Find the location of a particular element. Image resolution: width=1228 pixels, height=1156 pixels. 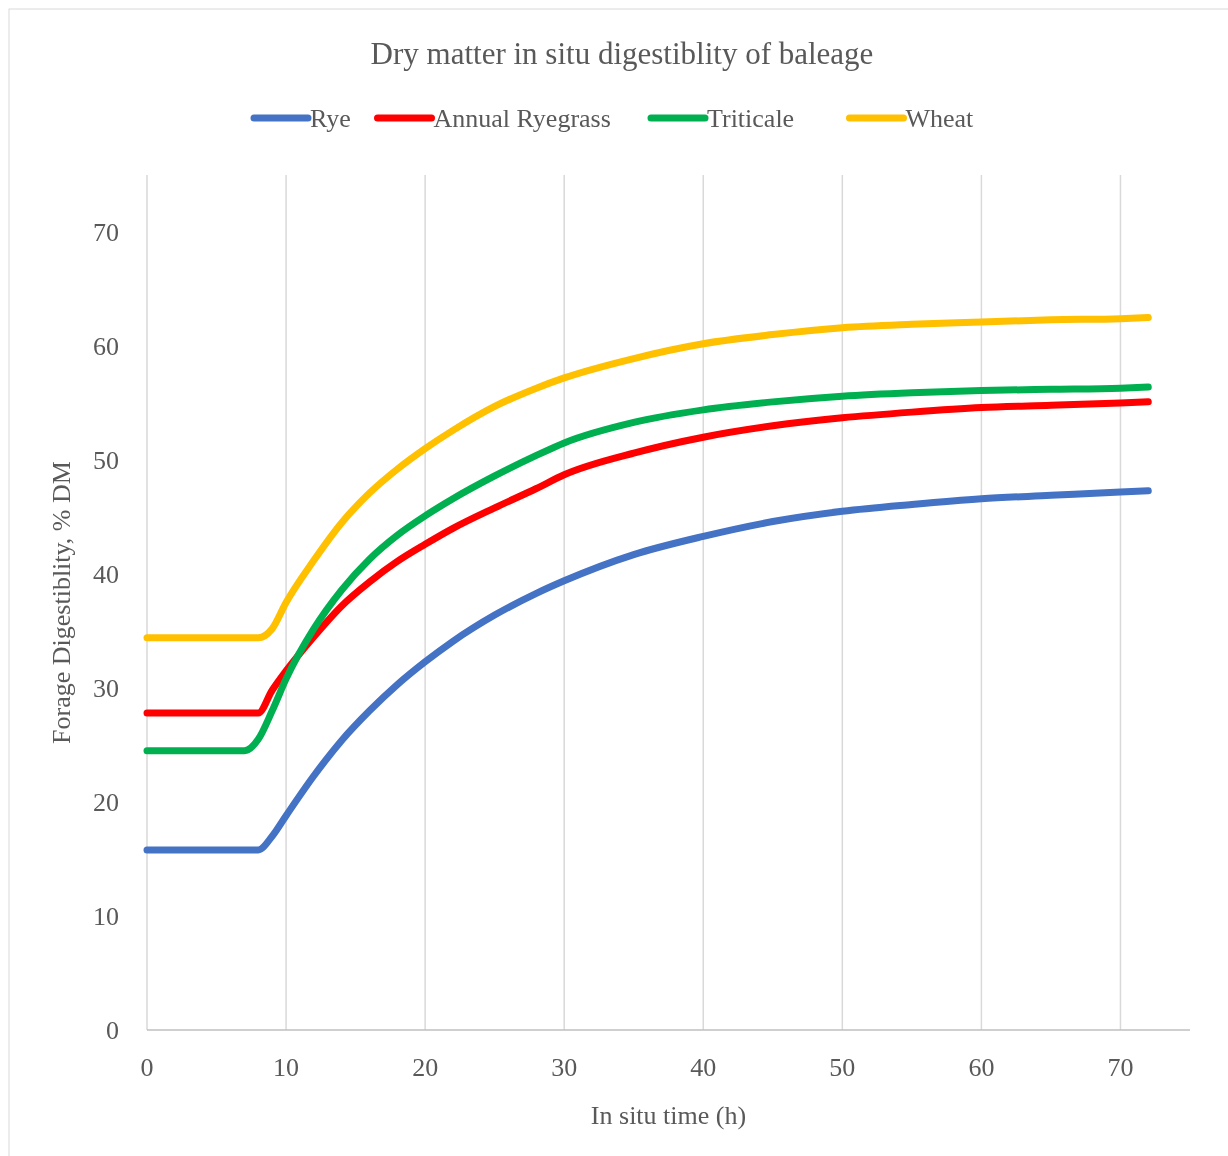

x-tick-label: 40 is located at coordinates (703, 1067).